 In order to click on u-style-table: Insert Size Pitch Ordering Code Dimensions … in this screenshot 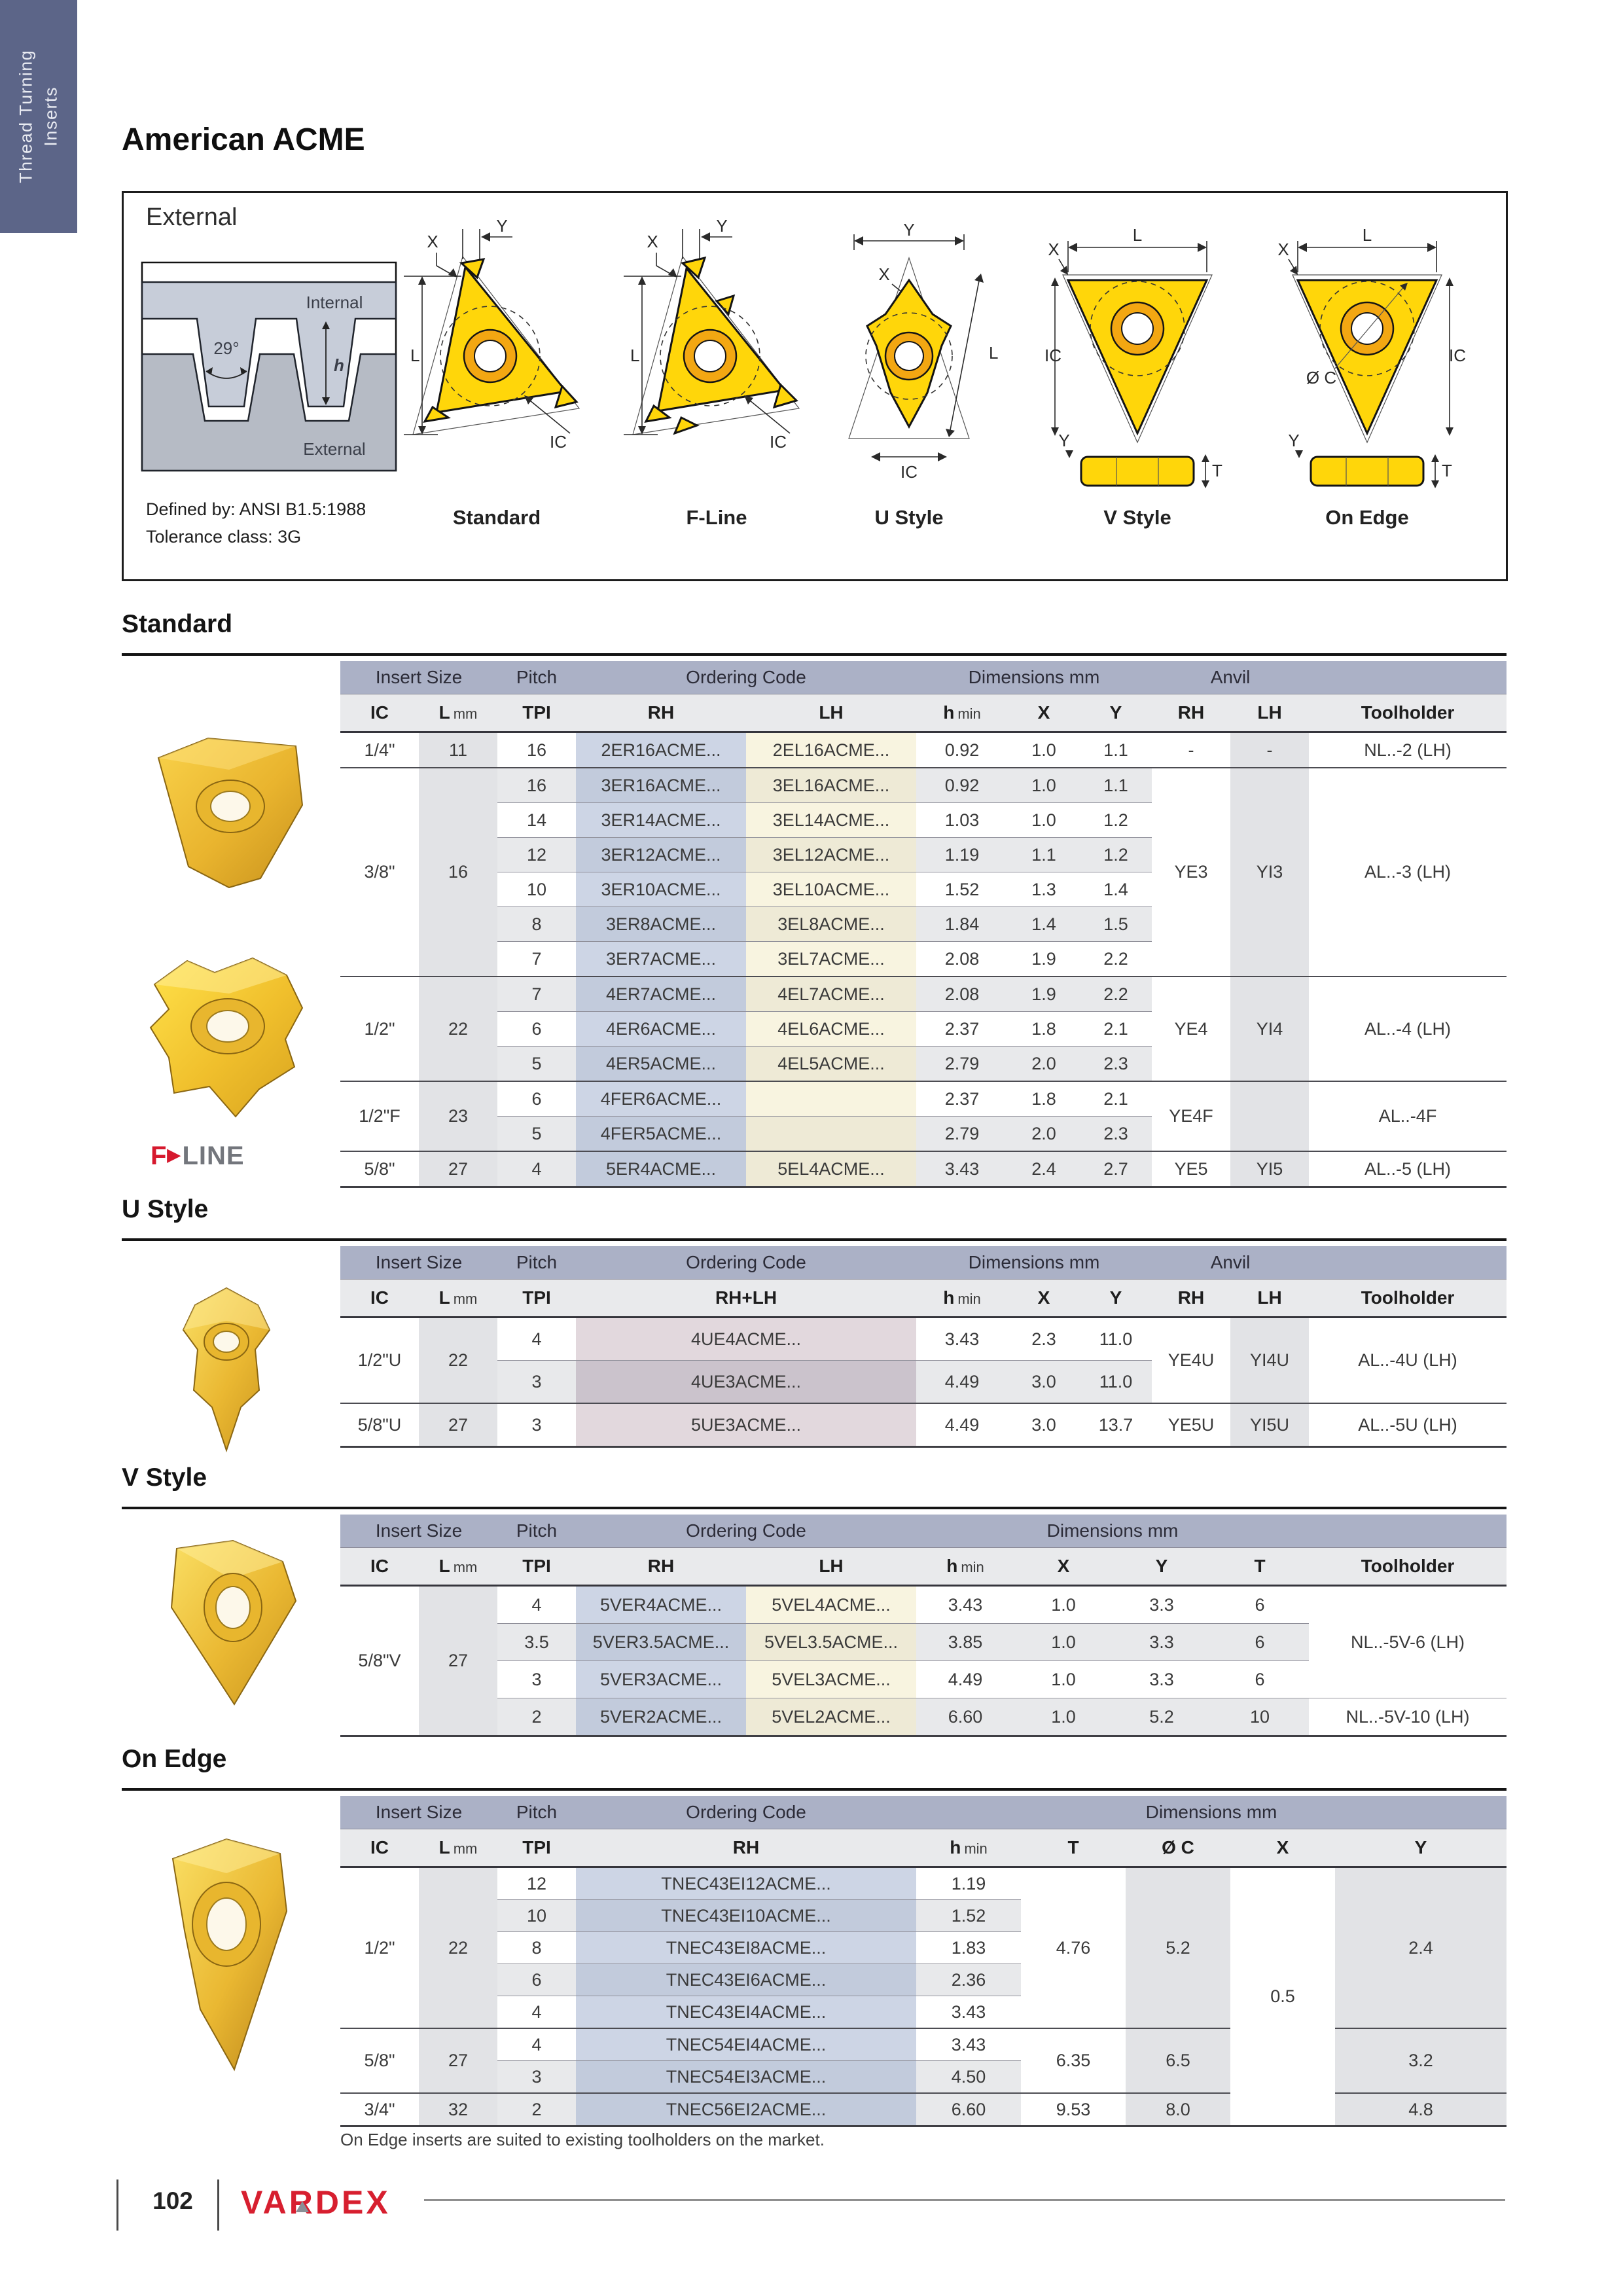, I will do `click(923, 1347)`.